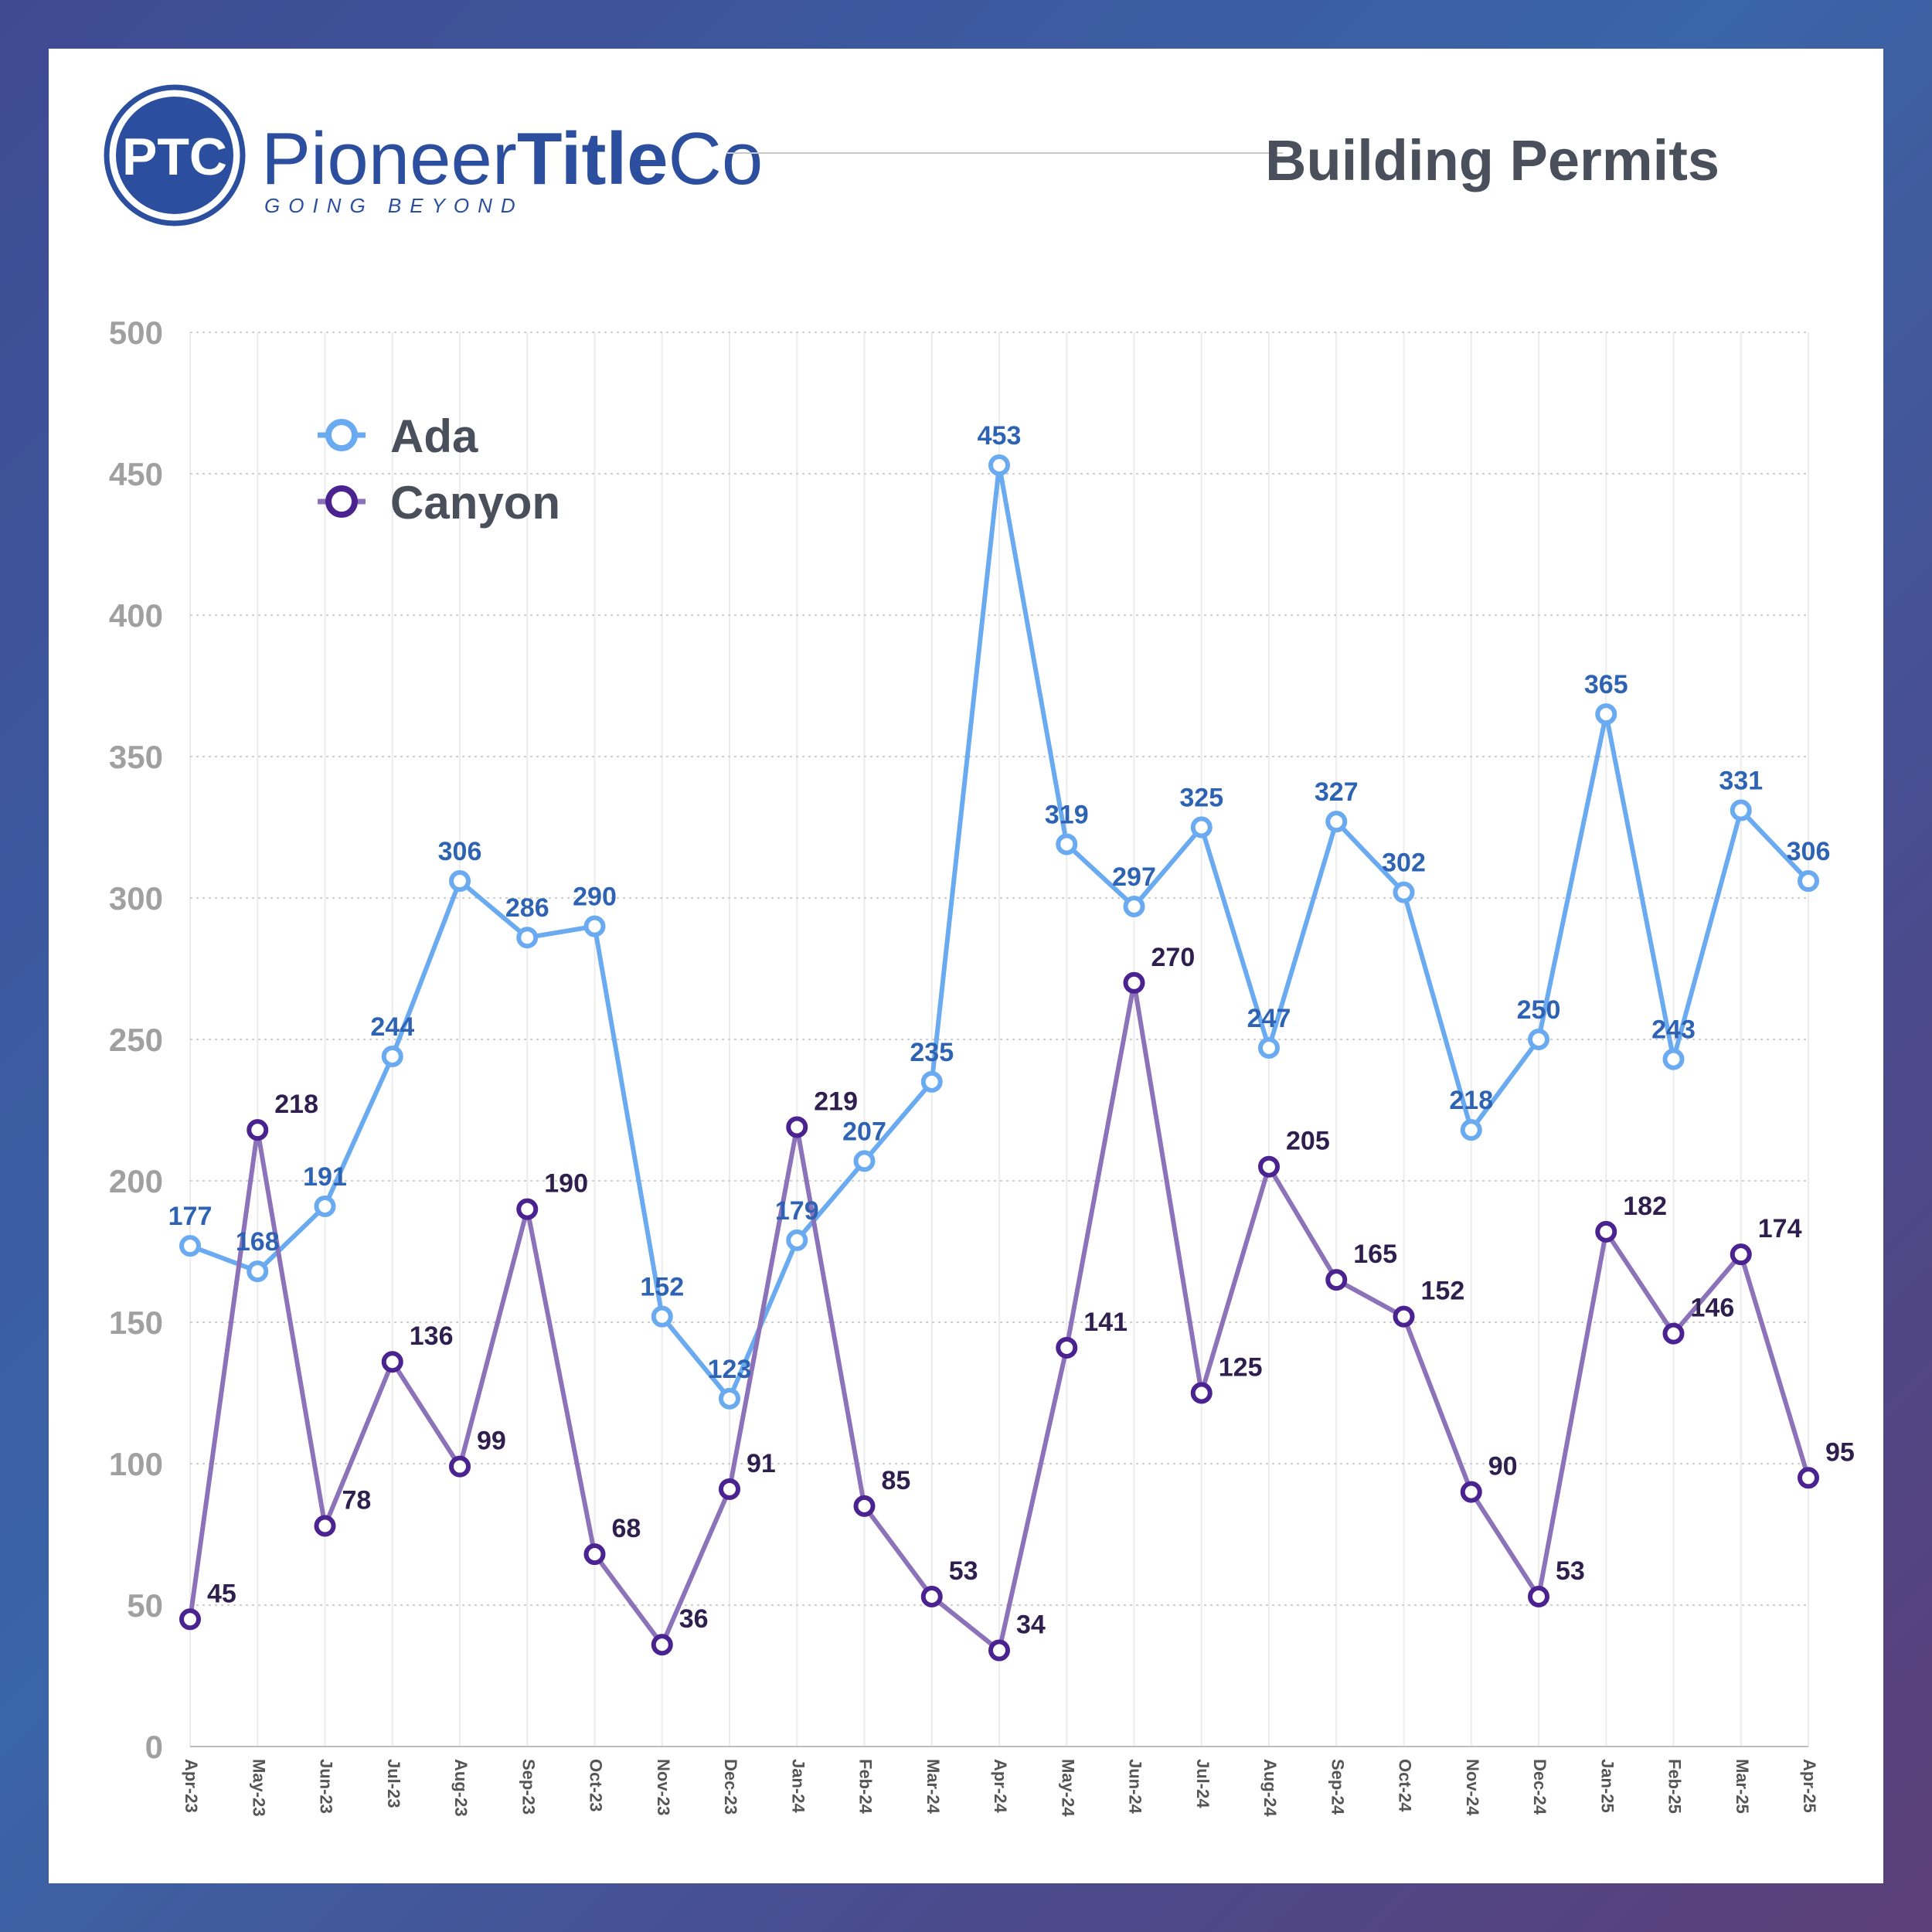  Describe the element at coordinates (1106, 1322) in the screenshot. I see `data-label-canyon: 141` at that location.